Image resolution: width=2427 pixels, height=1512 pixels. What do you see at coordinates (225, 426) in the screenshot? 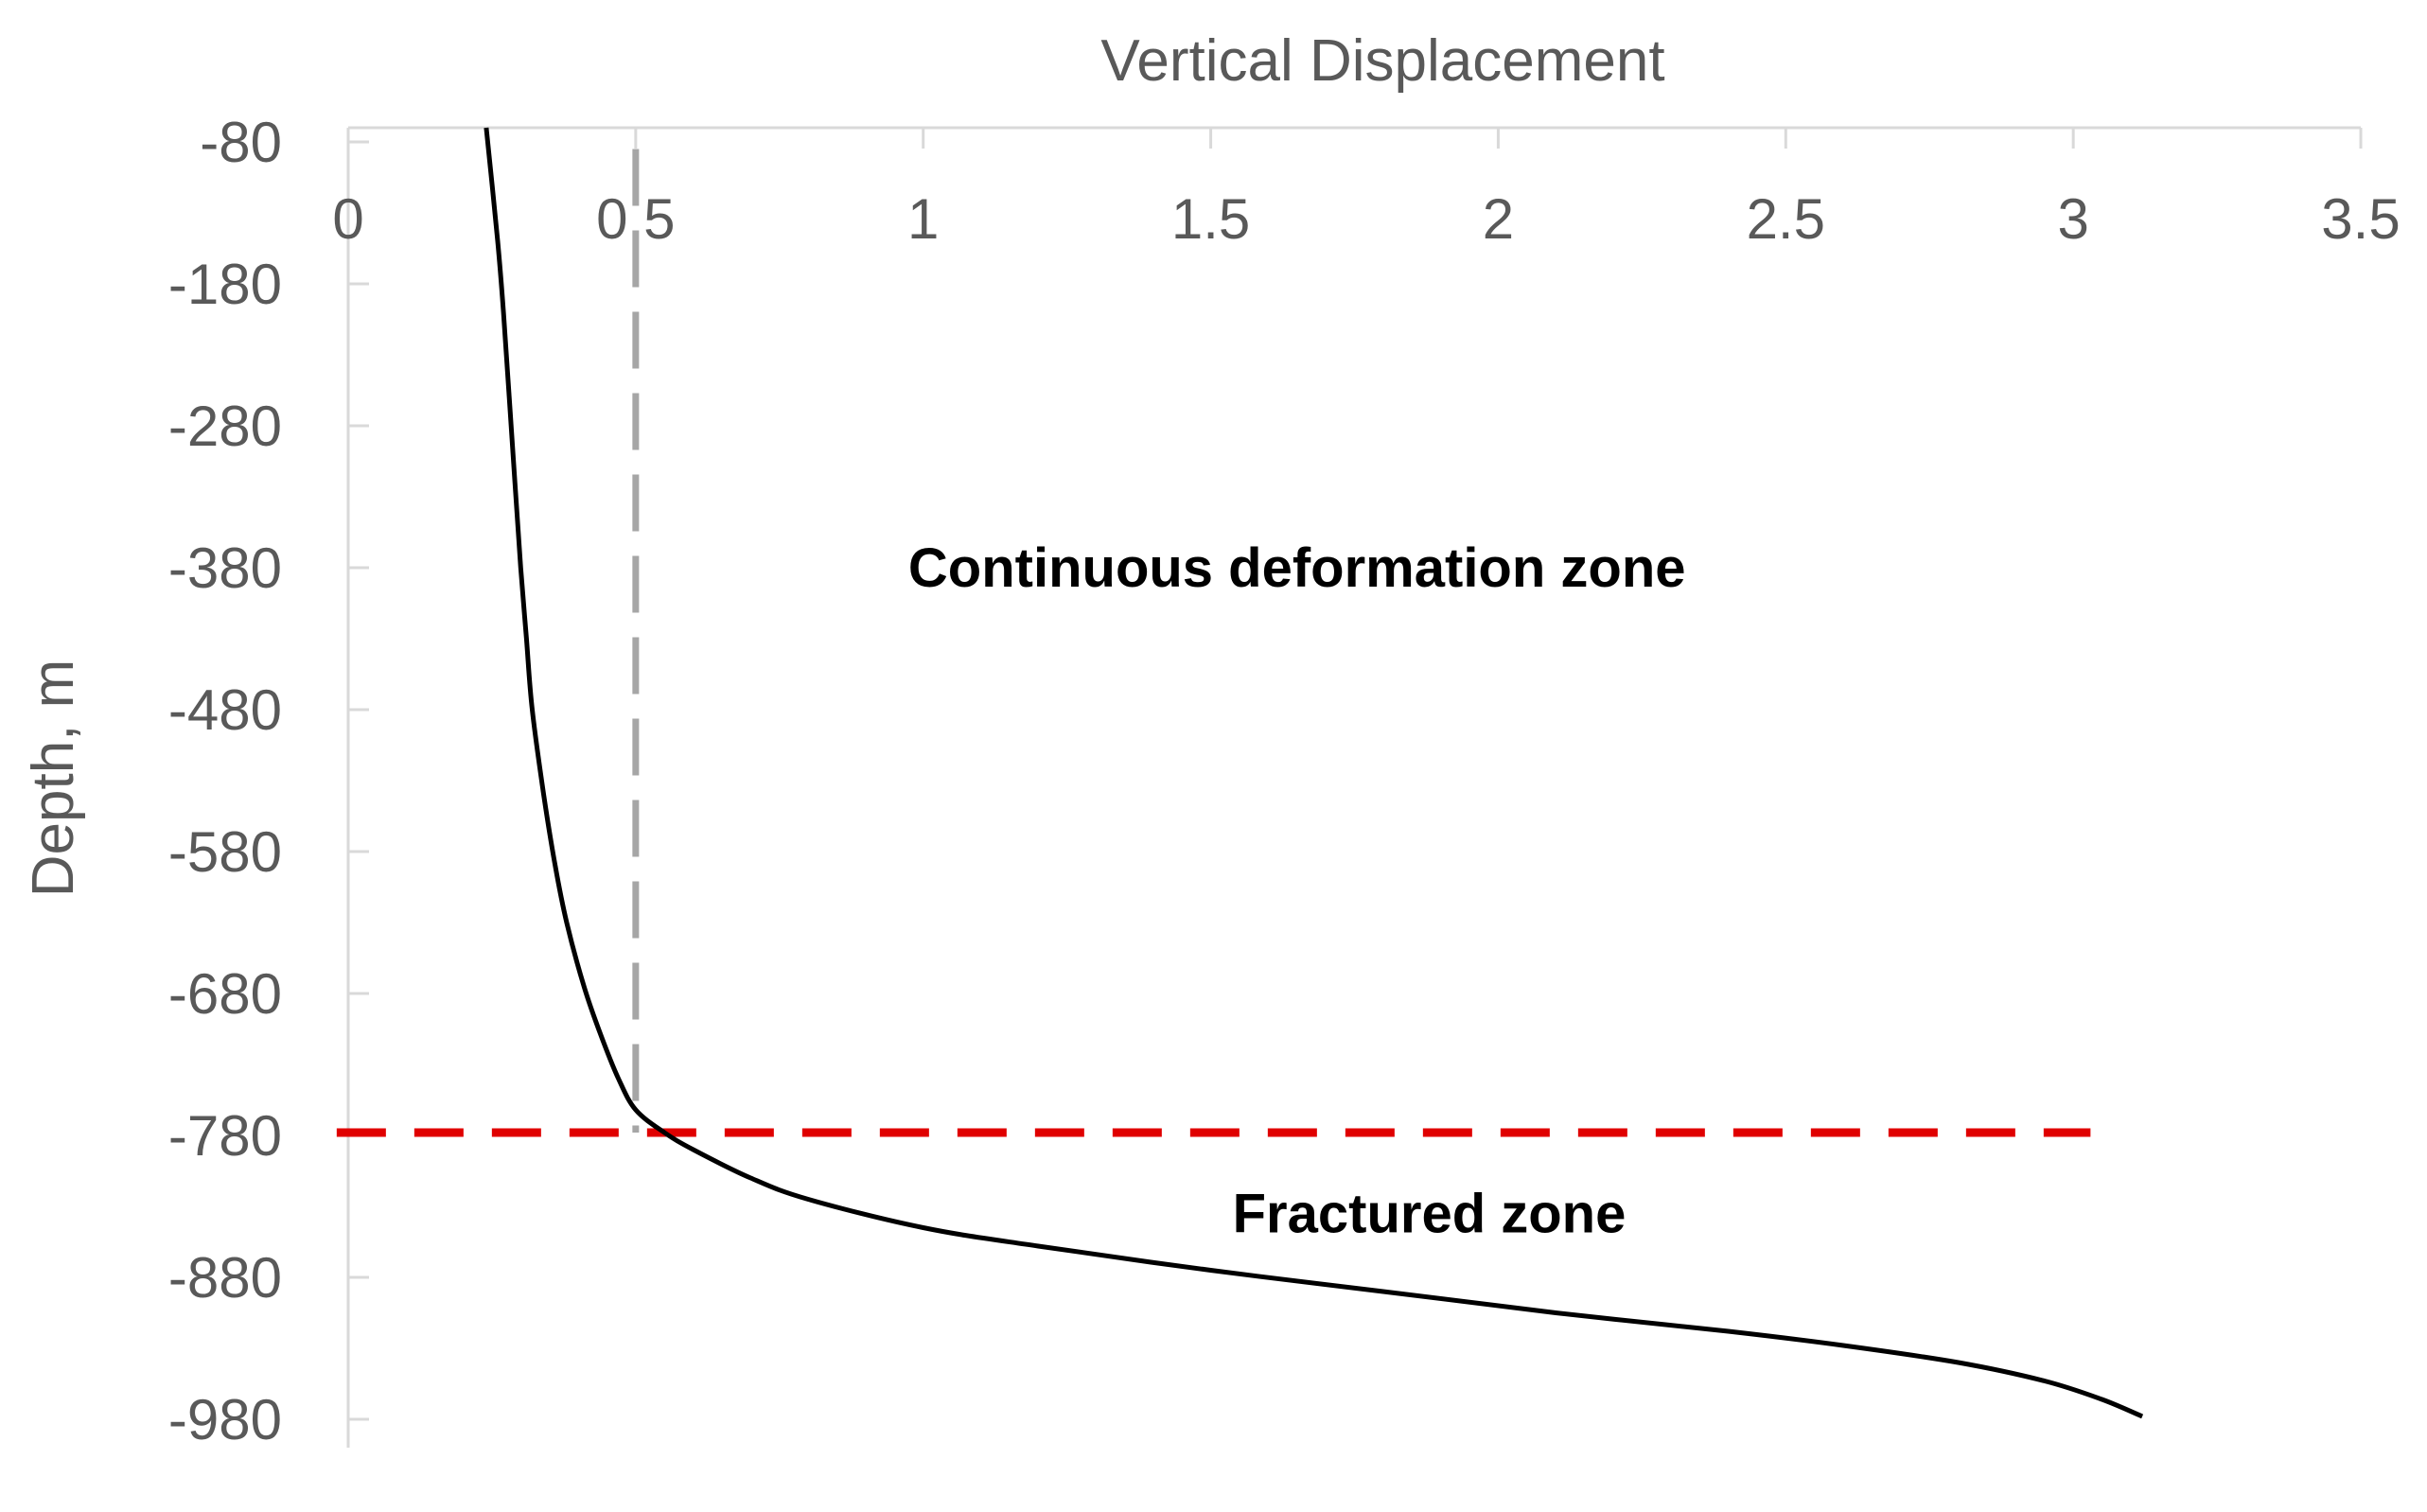
I see `y-tick-label: -280` at bounding box center [225, 426].